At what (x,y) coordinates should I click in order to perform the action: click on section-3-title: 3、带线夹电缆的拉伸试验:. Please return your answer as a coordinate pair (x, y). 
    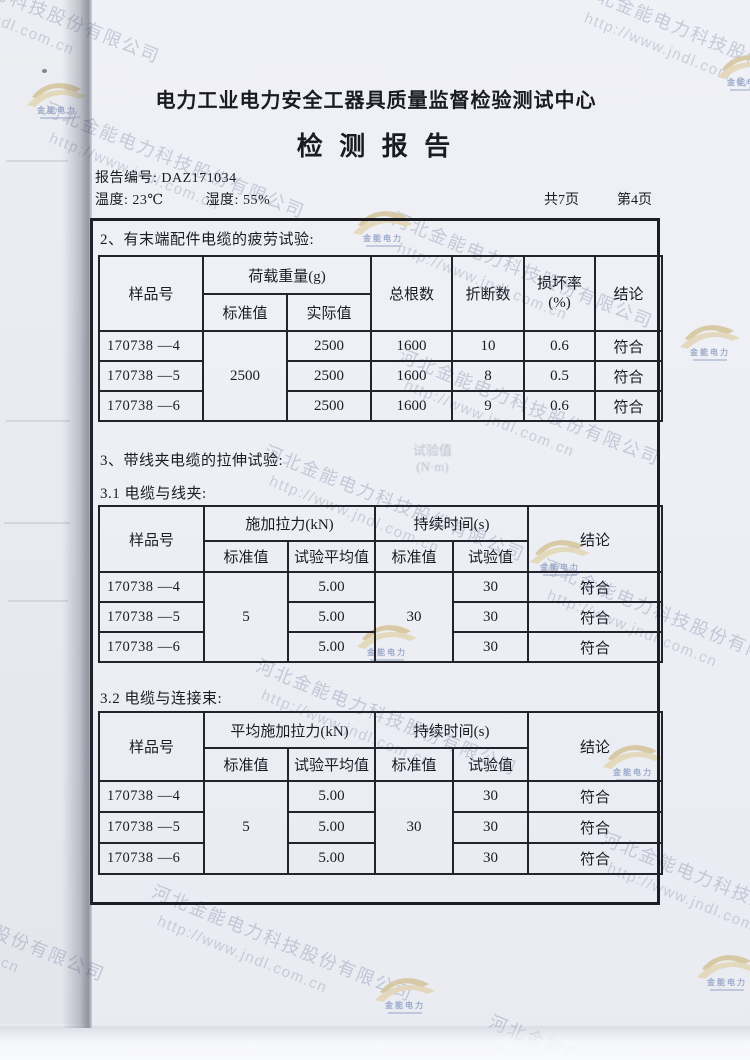
    Looking at the image, I should click on (192, 461).